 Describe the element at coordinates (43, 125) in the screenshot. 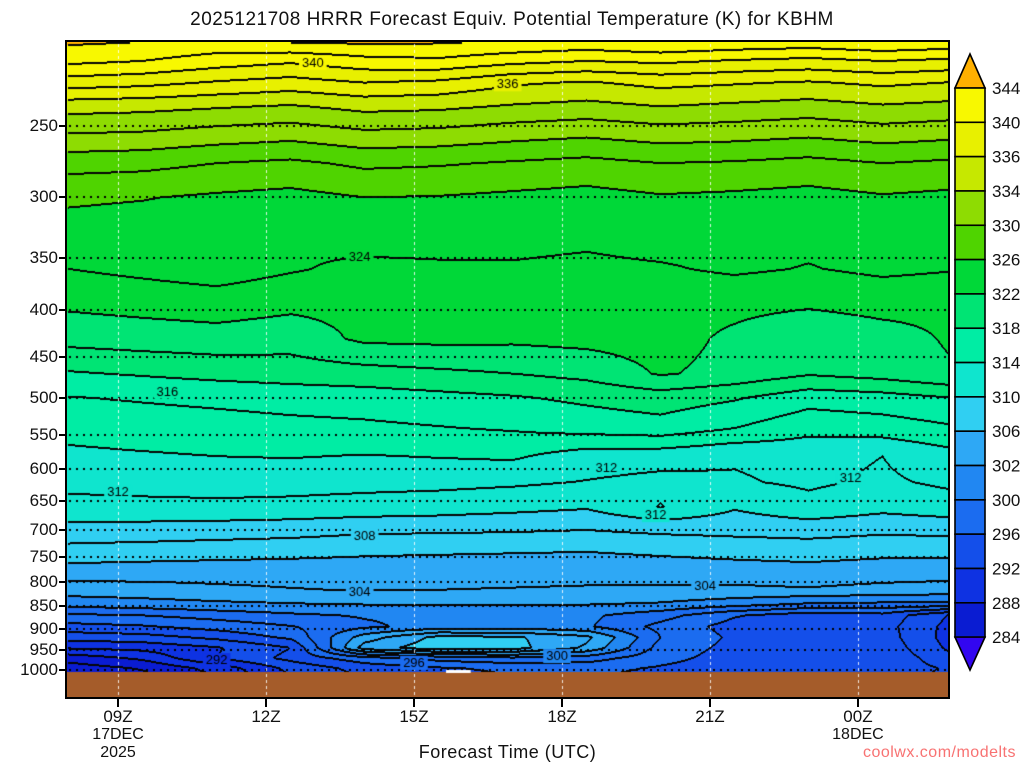

I see `y-tick-label-250: 250` at that location.